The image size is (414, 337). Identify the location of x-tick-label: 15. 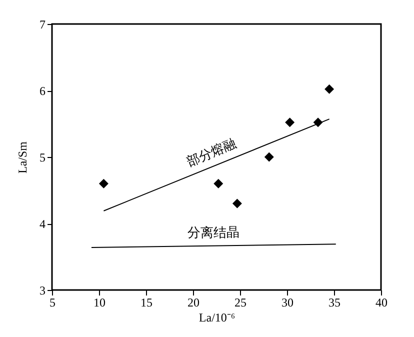
(146, 303).